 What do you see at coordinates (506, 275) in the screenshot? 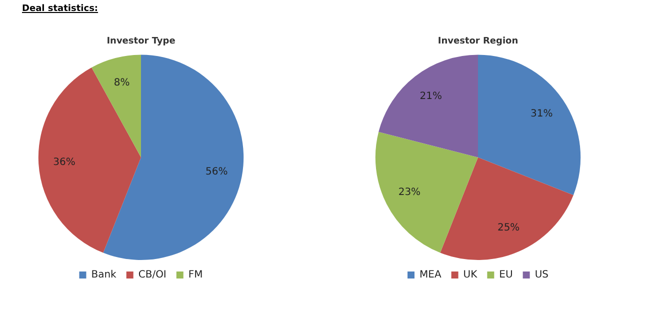
I see `legend-label: EU` at bounding box center [506, 275].